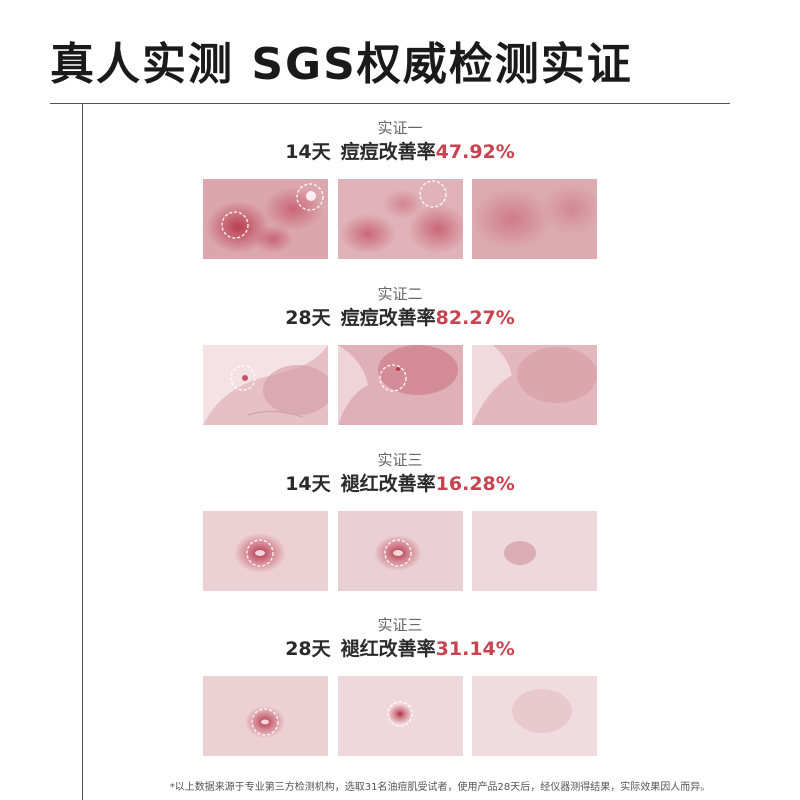 The width and height of the screenshot is (800, 800). Describe the element at coordinates (390, 103) in the screenshot. I see `title-divider` at that location.